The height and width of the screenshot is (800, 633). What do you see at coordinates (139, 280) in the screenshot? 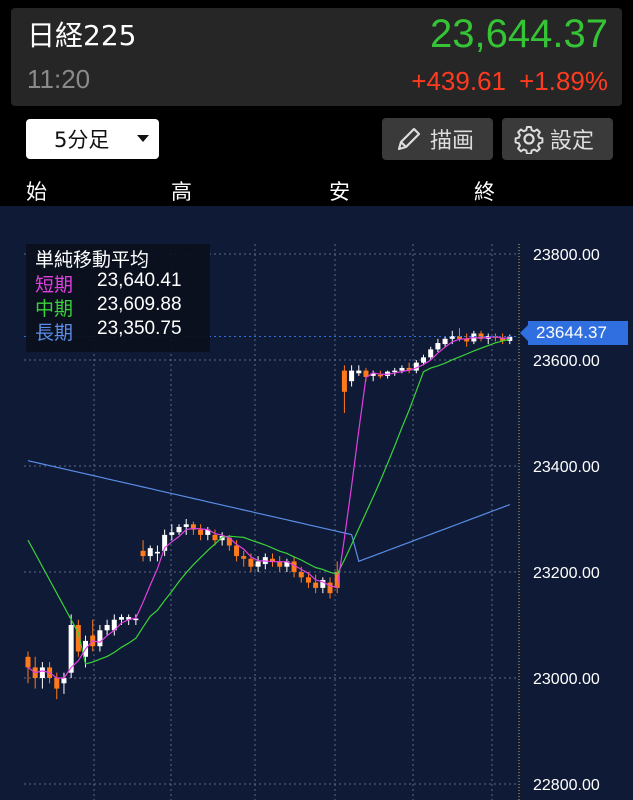
I see `legend-short-value: 23,640.41` at bounding box center [139, 280].